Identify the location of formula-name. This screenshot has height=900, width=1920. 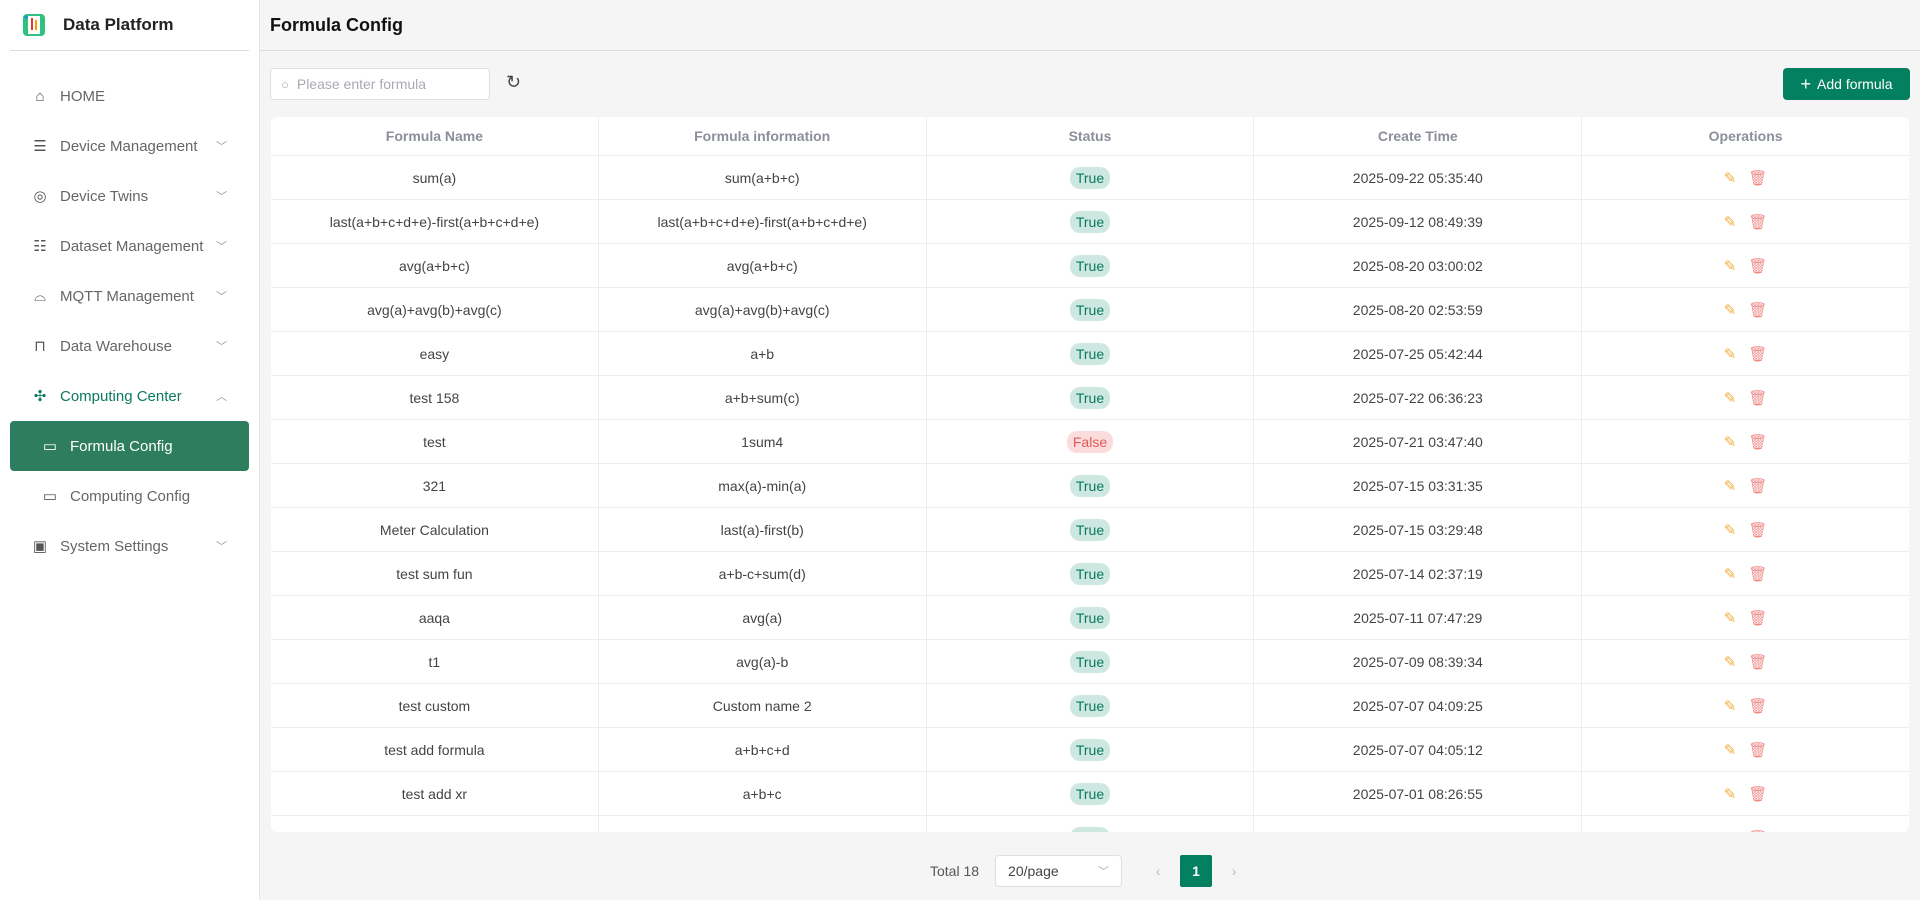
(435, 824).